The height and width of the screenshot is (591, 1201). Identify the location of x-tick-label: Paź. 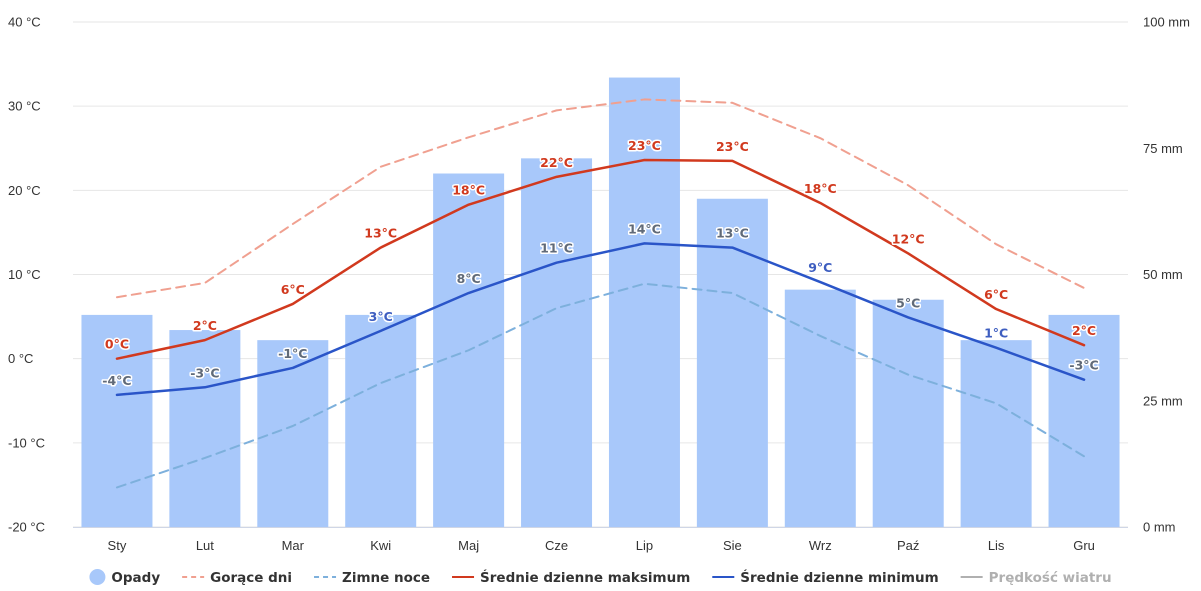
(908, 545).